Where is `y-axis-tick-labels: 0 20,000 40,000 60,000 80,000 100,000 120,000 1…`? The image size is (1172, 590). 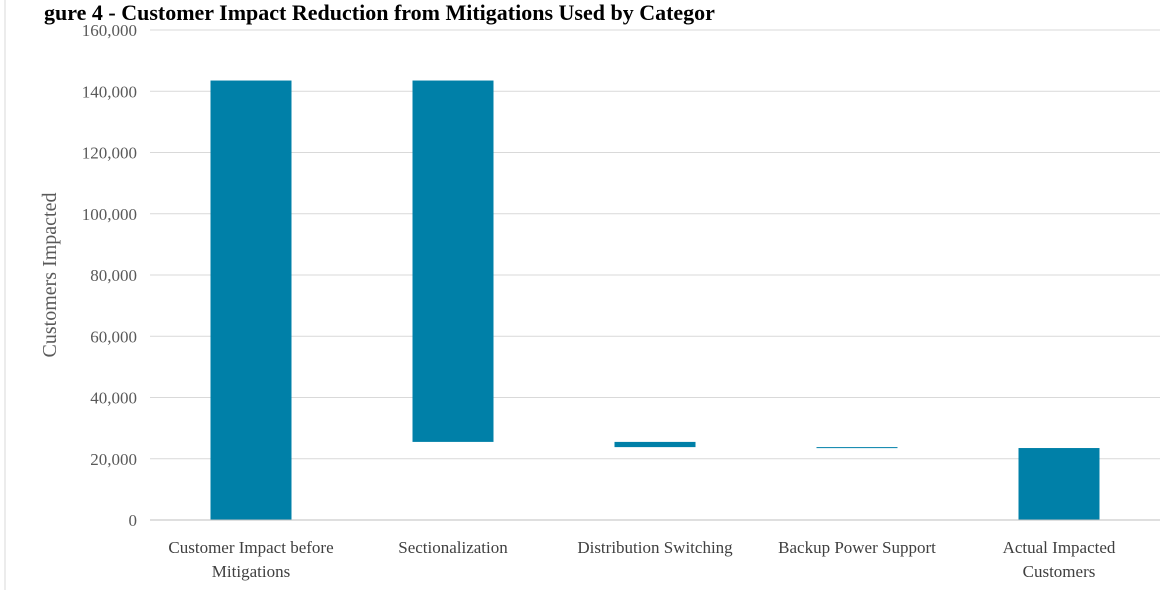 y-axis-tick-labels: 0 20,000 40,000 60,000 80,000 100,000 120,000 1… is located at coordinates (109, 275).